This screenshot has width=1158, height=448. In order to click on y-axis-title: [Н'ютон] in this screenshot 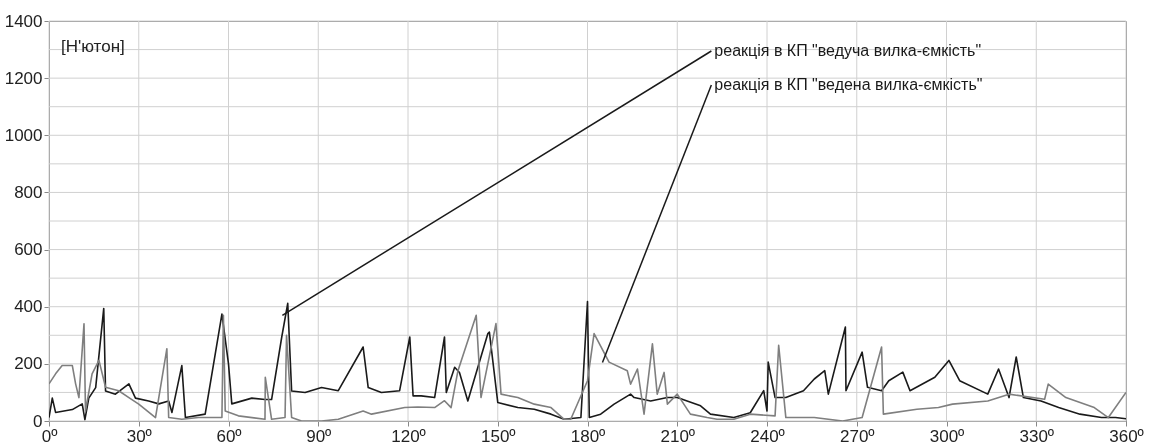, I will do `click(93, 46)`.